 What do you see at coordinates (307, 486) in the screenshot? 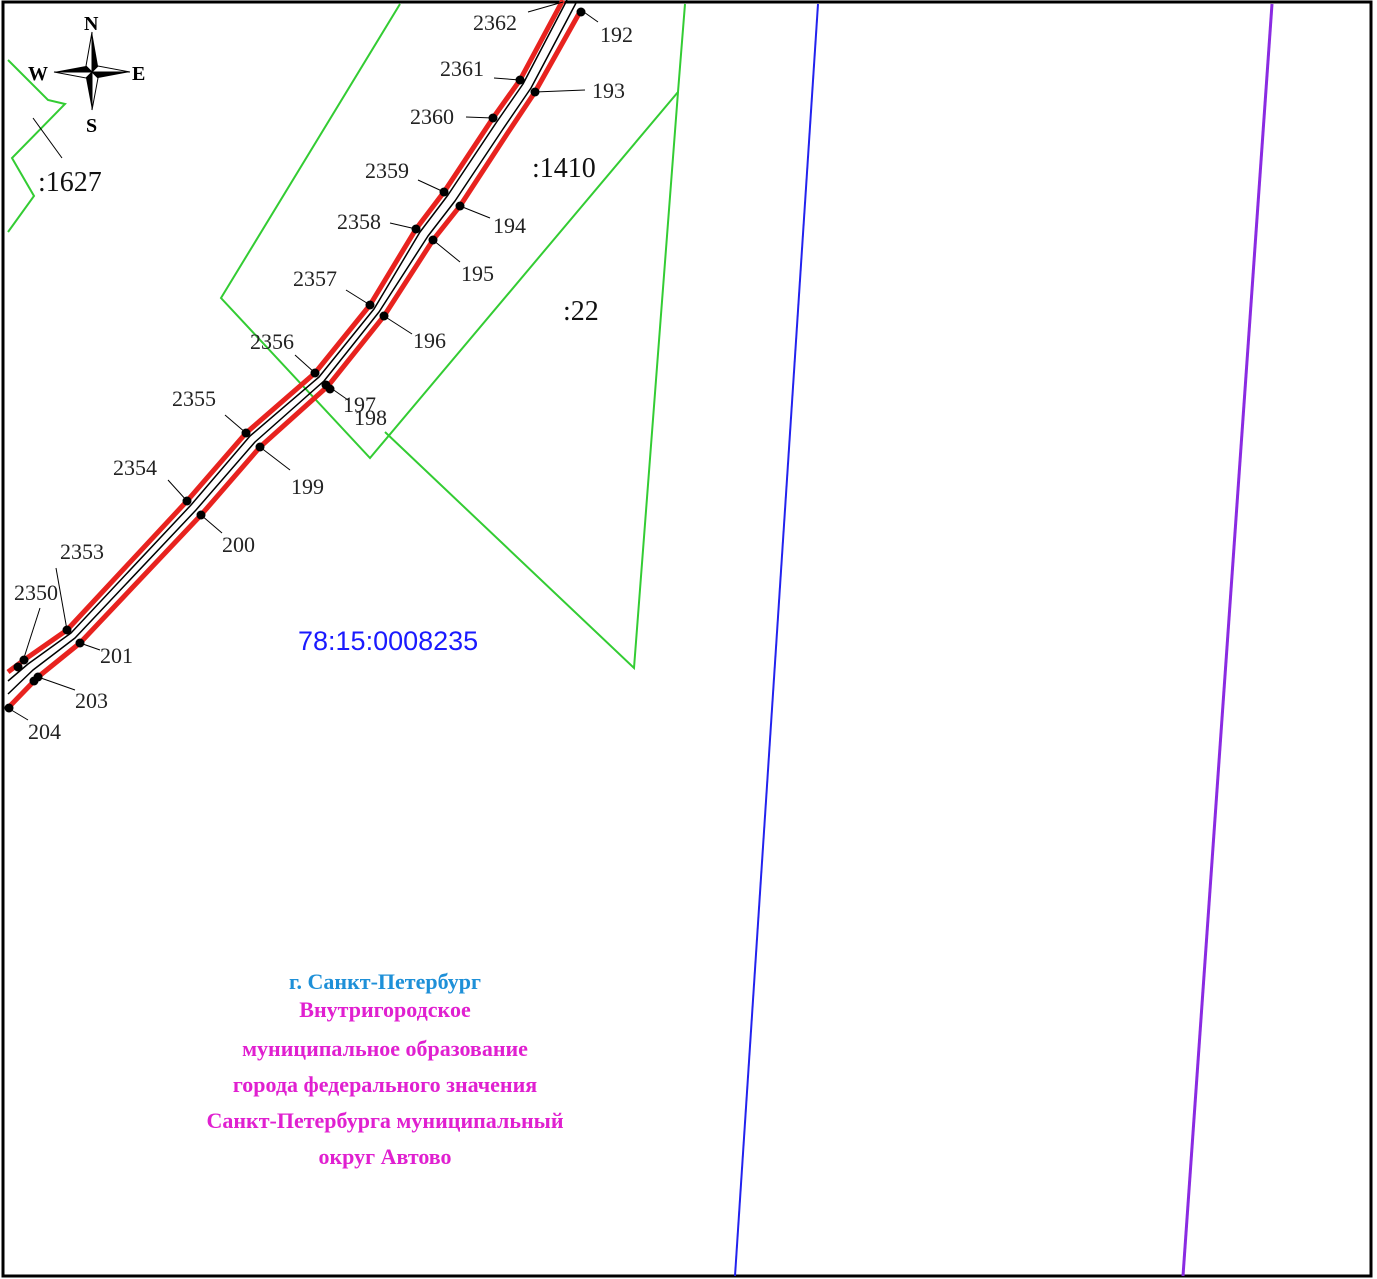
I see `point-label: 199` at bounding box center [307, 486].